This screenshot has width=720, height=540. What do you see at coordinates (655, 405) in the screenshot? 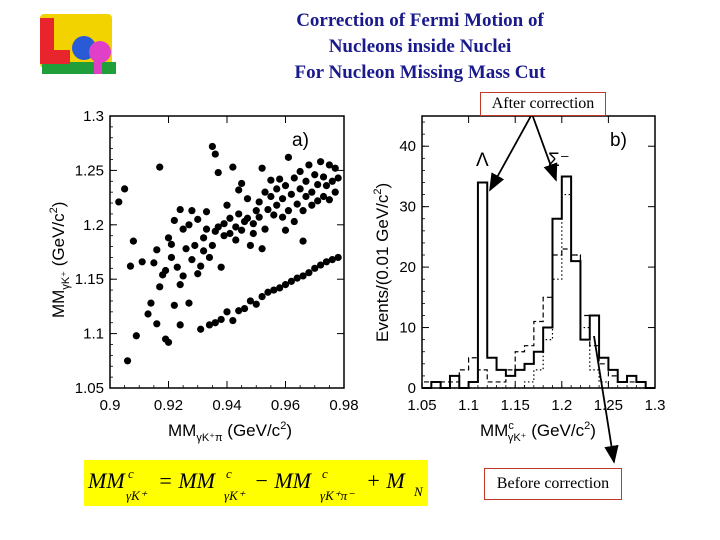
I see `histogram-x-tick-label: 1.3` at bounding box center [655, 405].